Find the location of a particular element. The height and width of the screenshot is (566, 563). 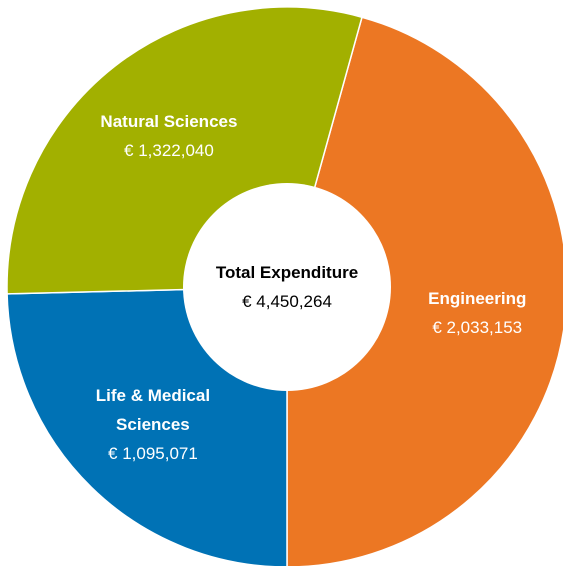

center-title: Total Expenditure is located at coordinates (287, 272).